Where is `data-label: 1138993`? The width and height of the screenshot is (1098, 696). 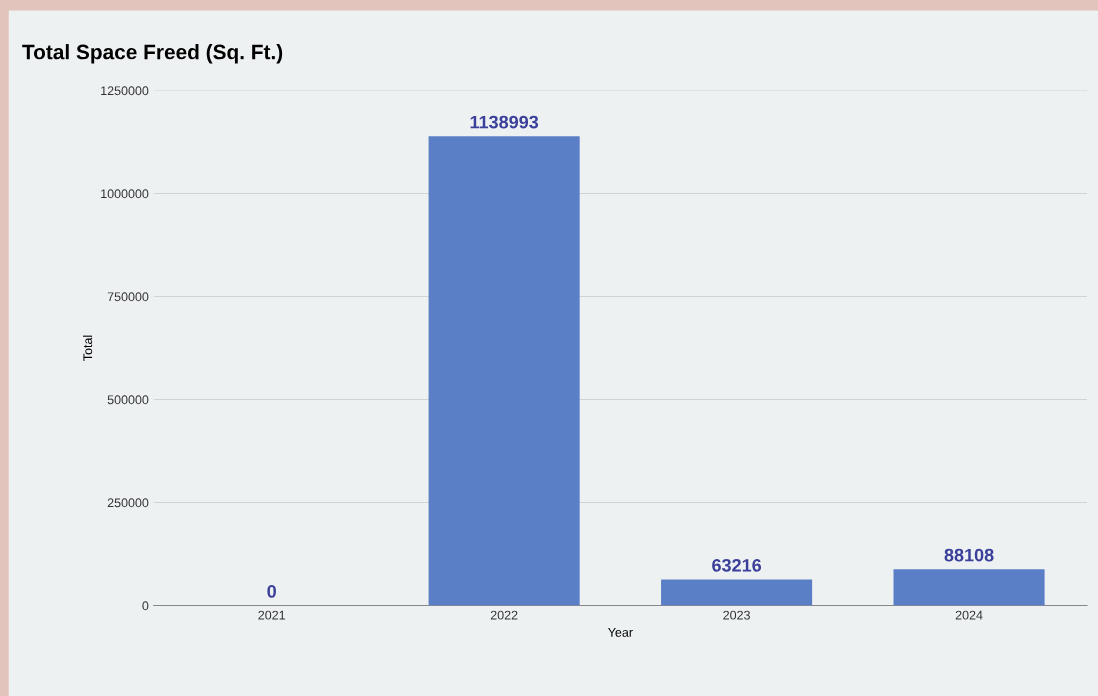
data-label: 1138993 is located at coordinates (504, 122).